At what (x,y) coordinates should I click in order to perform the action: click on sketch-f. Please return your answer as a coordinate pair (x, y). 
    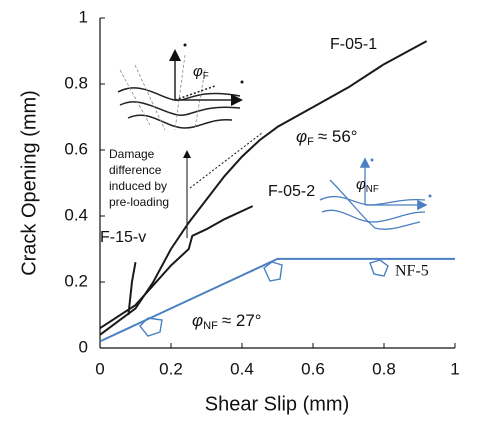
    Looking at the image, I should click on (180, 90).